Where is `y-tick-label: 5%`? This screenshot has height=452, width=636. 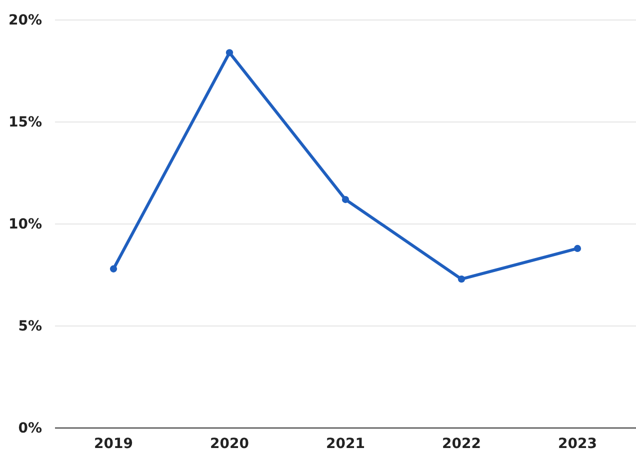
y-tick-label: 5% is located at coordinates (30, 326).